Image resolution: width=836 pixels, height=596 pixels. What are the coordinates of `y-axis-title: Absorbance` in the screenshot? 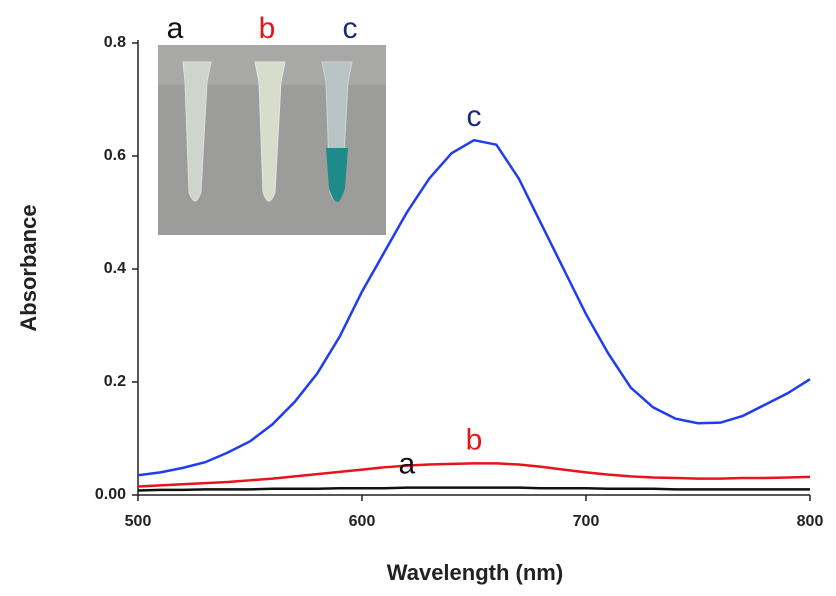 It's located at (28, 267).